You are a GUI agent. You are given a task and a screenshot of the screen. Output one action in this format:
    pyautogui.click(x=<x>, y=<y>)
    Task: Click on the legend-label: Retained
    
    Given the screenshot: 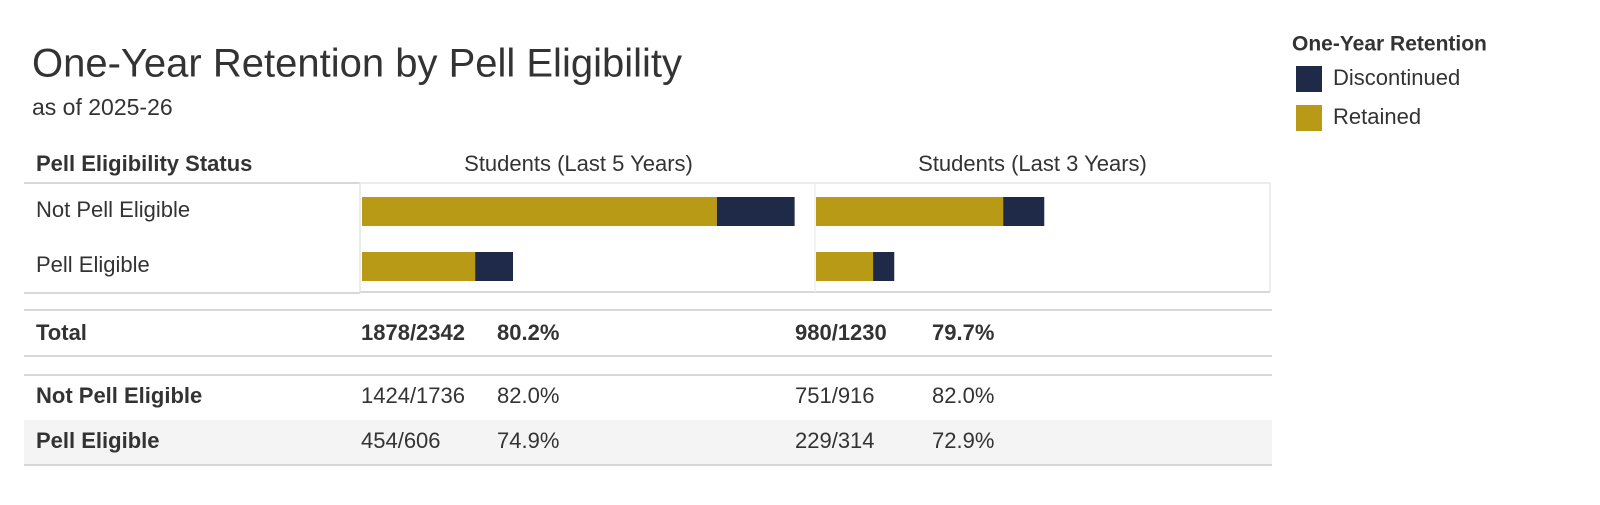 What is the action you would take?
    pyautogui.click(x=1377, y=116)
    